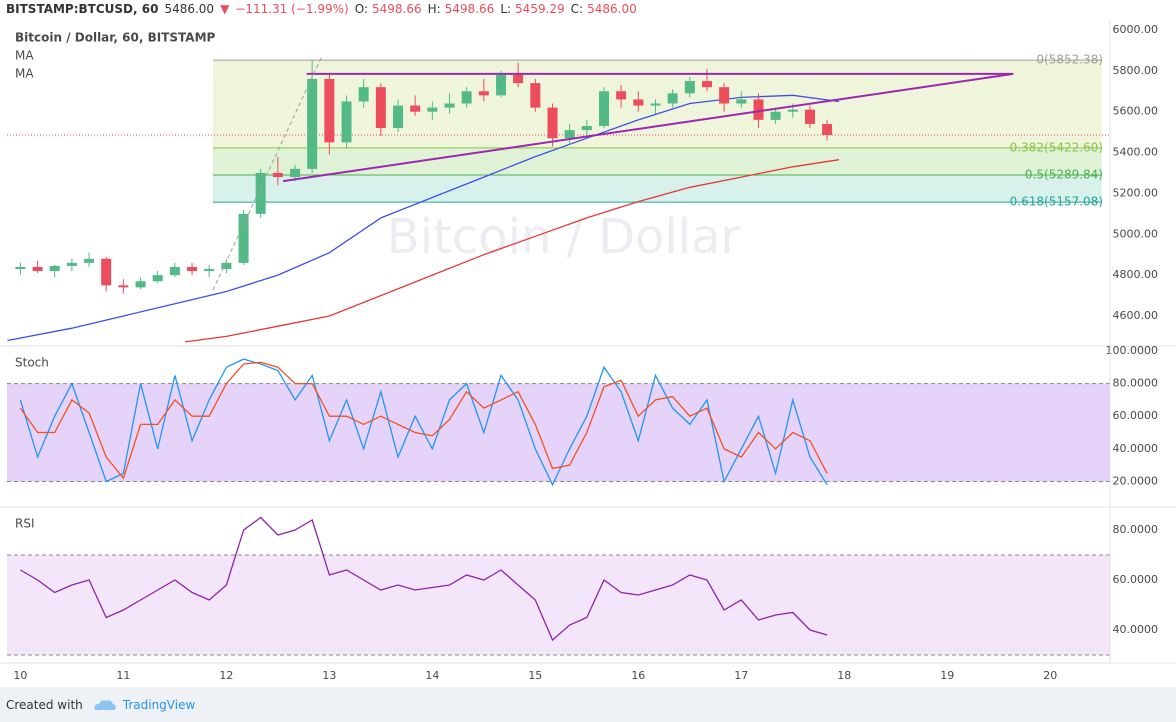 The height and width of the screenshot is (722, 1176). I want to click on ohlc-value: 5459.29, so click(540, 9).